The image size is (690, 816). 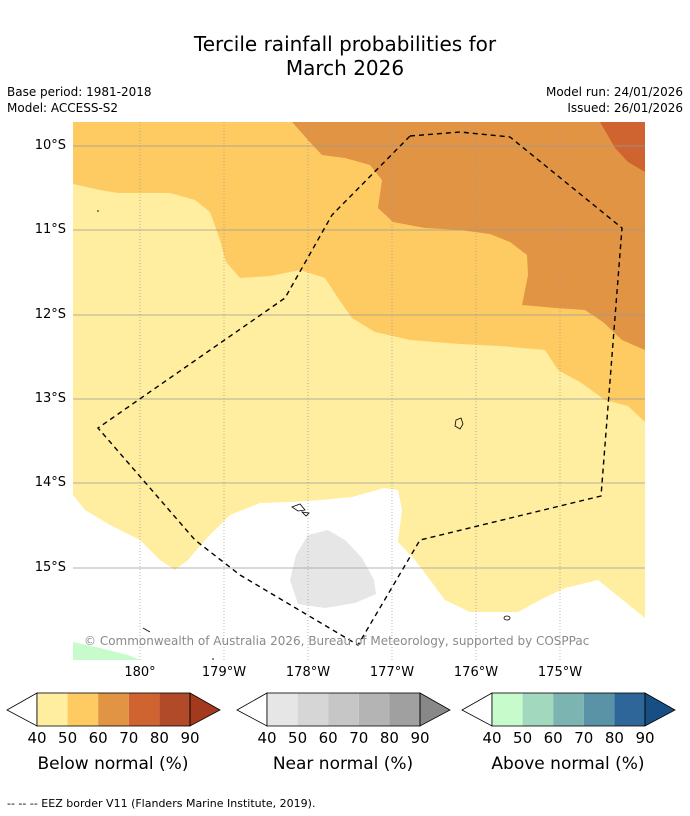 I want to click on near-normal-40-50-zone, so click(x=333, y=569).